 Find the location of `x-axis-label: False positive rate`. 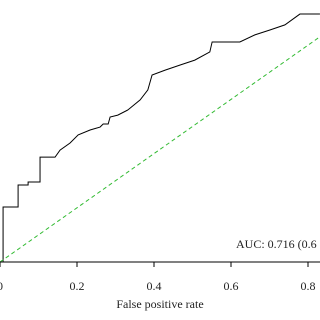

x-axis-label: False positive rate is located at coordinates (159, 304).